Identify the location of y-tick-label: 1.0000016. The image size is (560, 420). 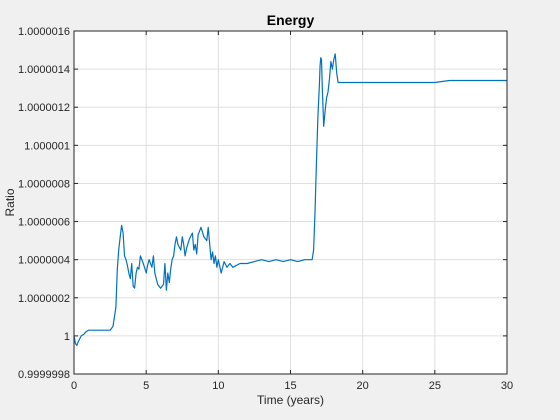
(44, 32).